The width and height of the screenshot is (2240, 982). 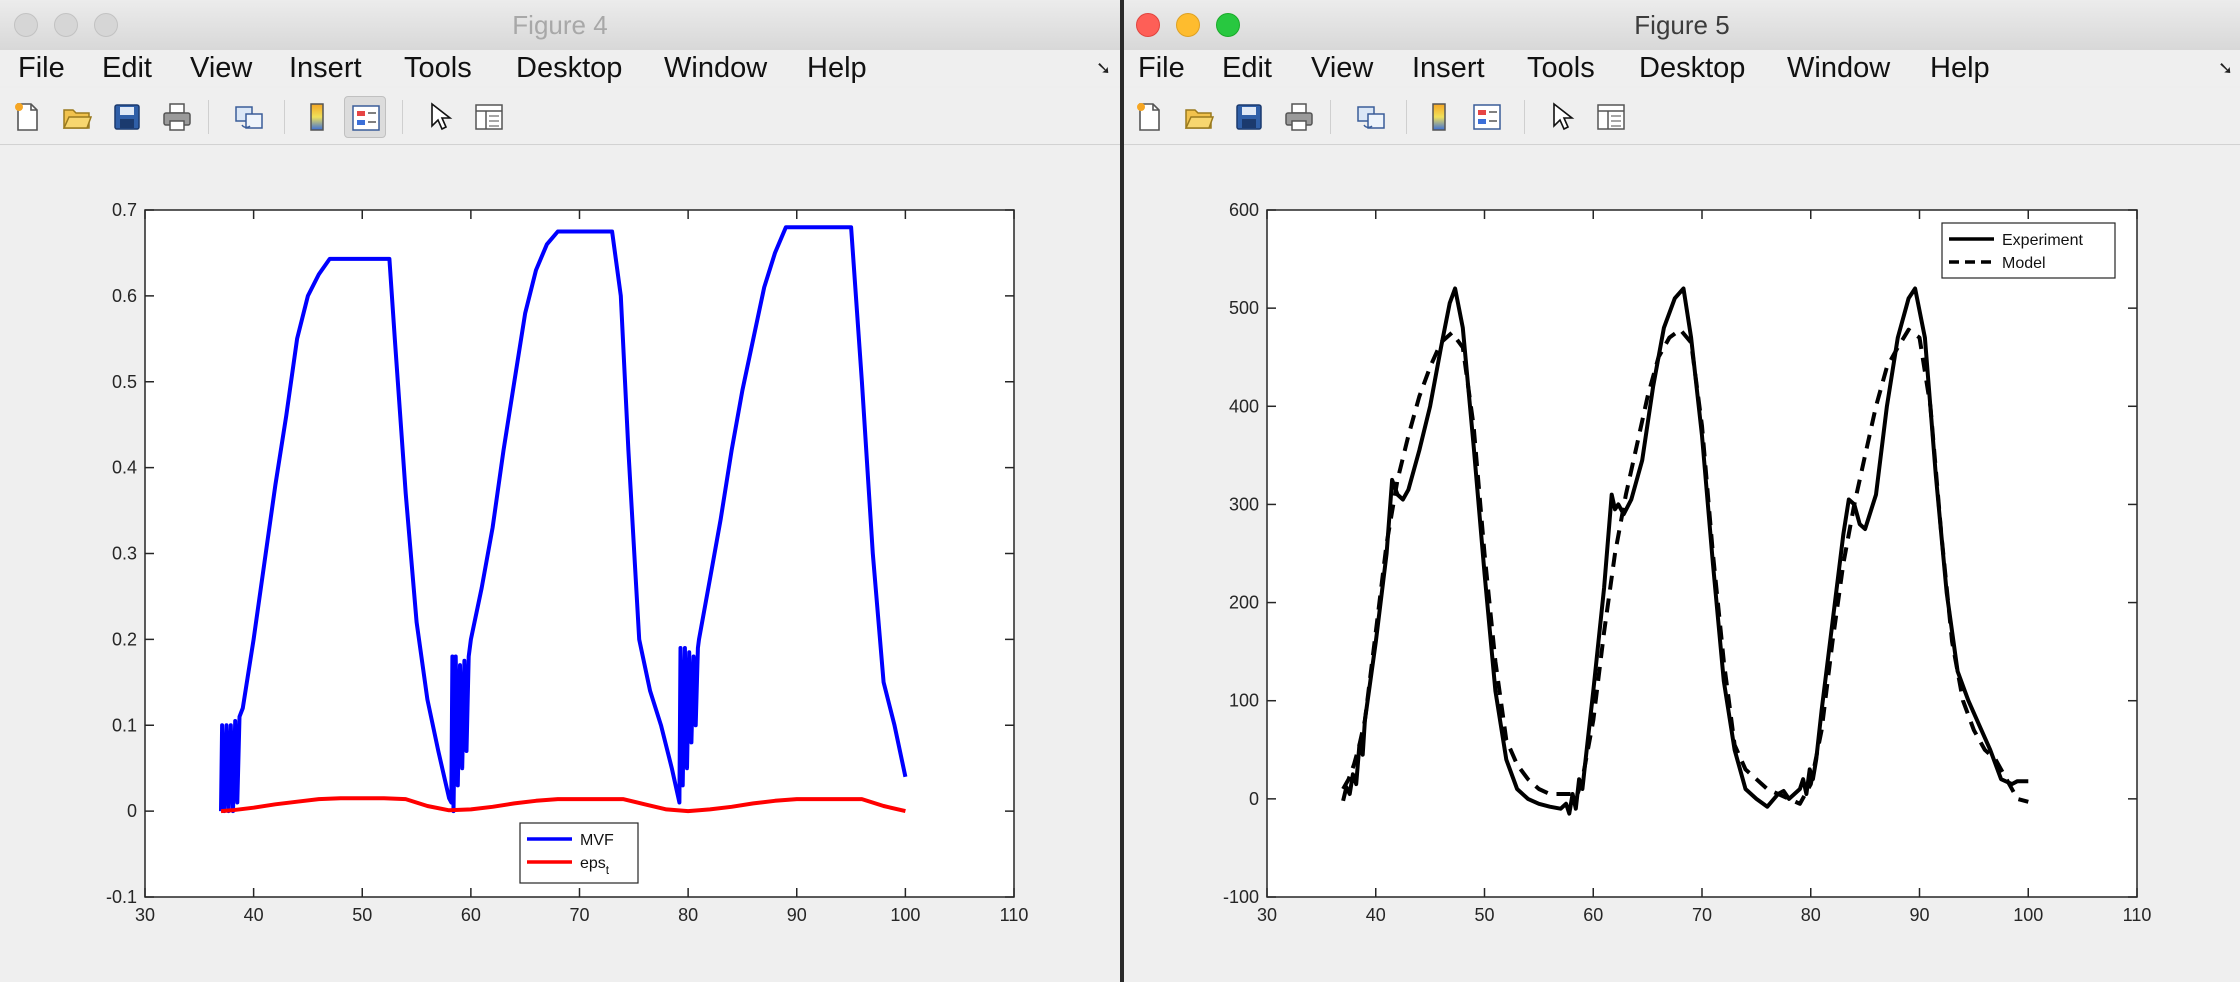 I want to click on title-bar: Figure 5, so click(x=1682, y=25).